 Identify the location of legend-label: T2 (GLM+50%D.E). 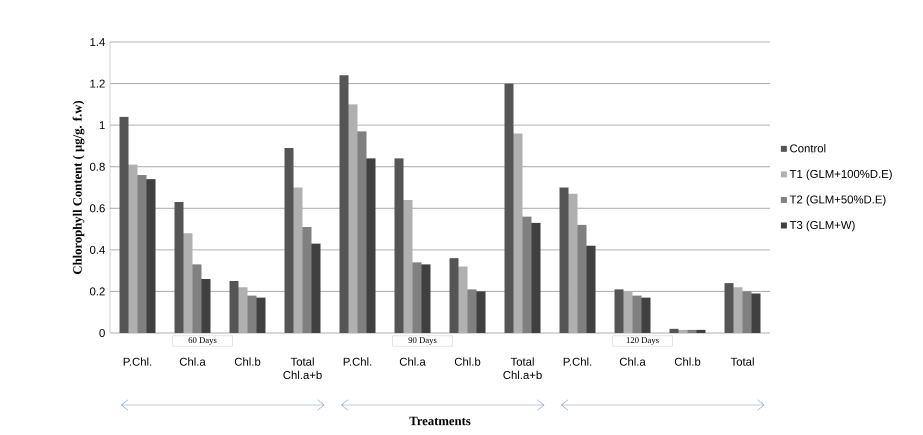
(838, 200).